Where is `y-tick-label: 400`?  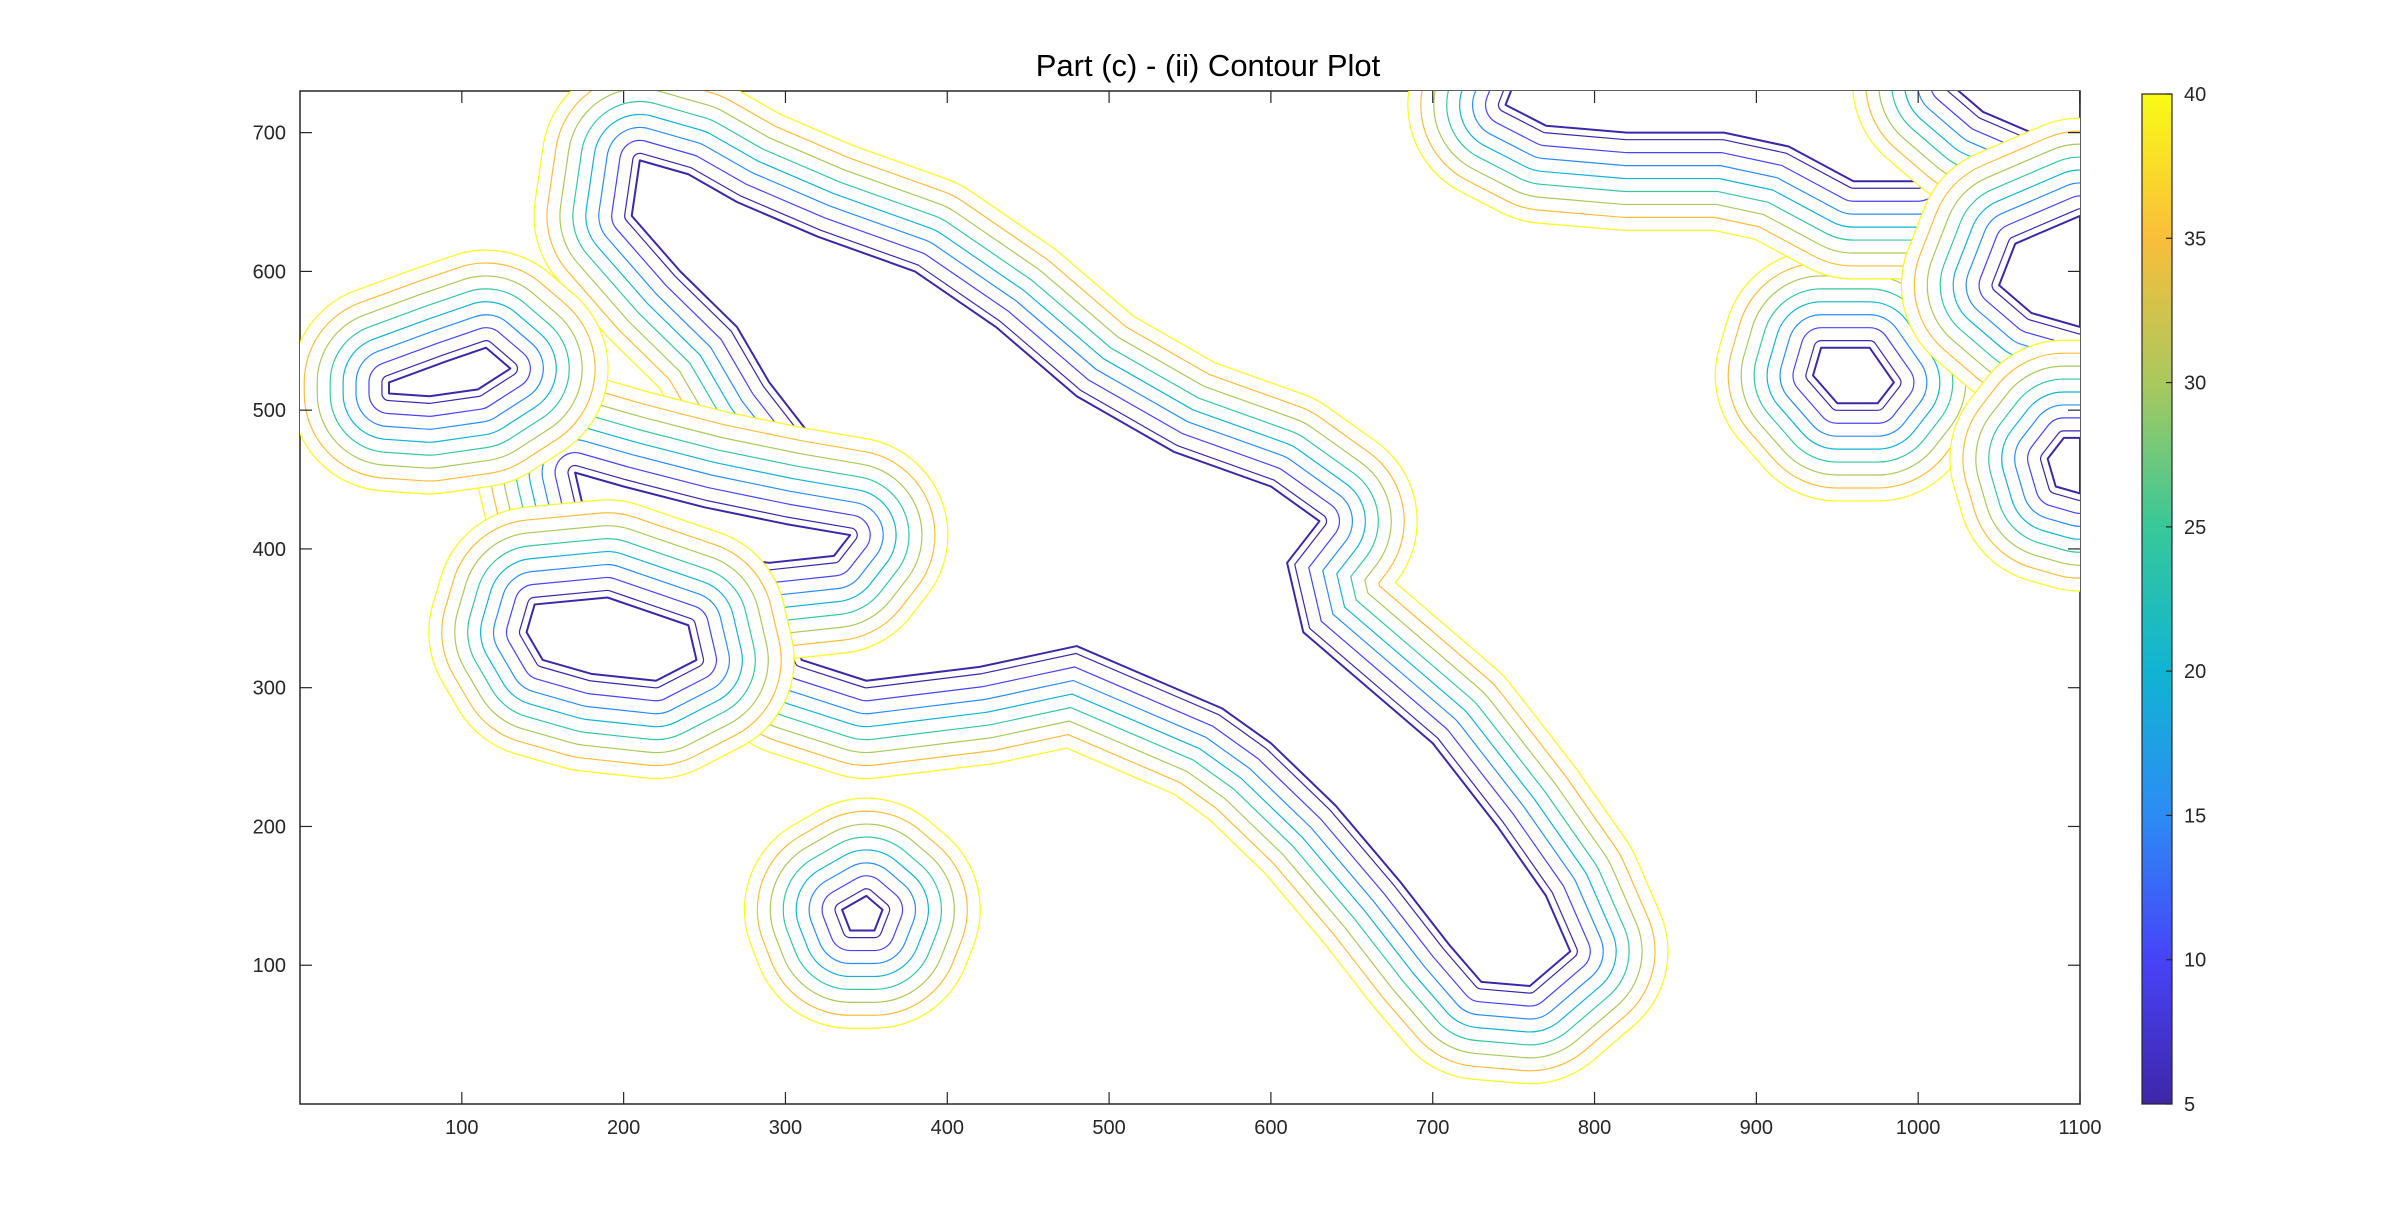 y-tick-label: 400 is located at coordinates (269, 550).